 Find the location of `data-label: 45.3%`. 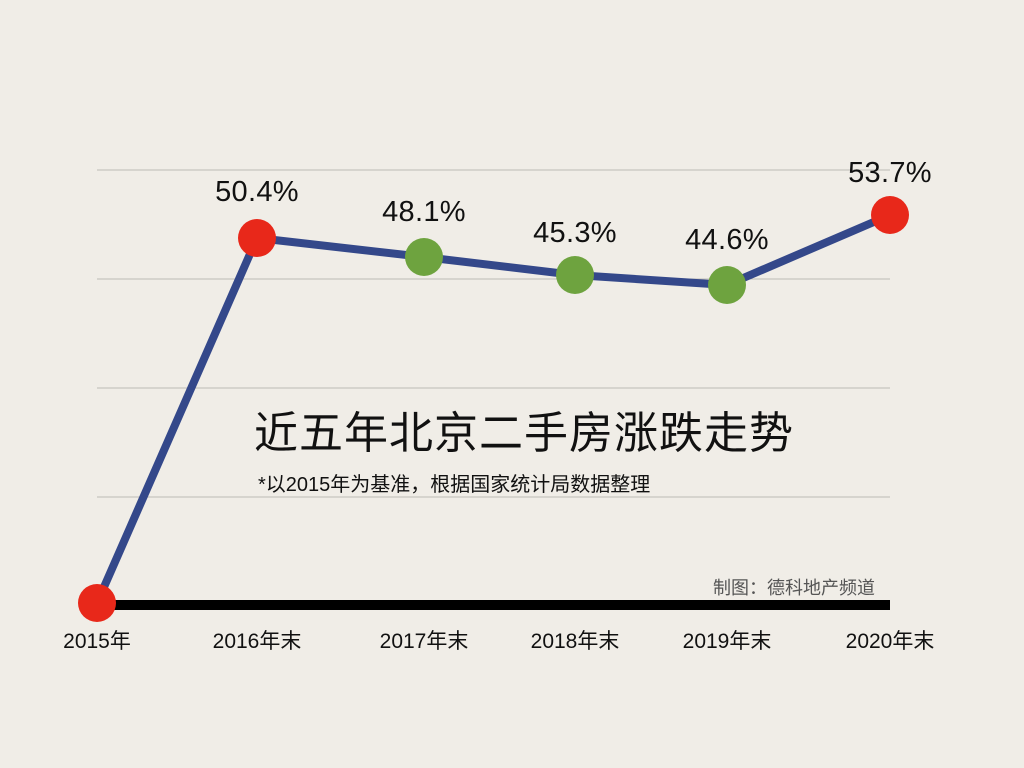

data-label: 45.3% is located at coordinates (575, 233).